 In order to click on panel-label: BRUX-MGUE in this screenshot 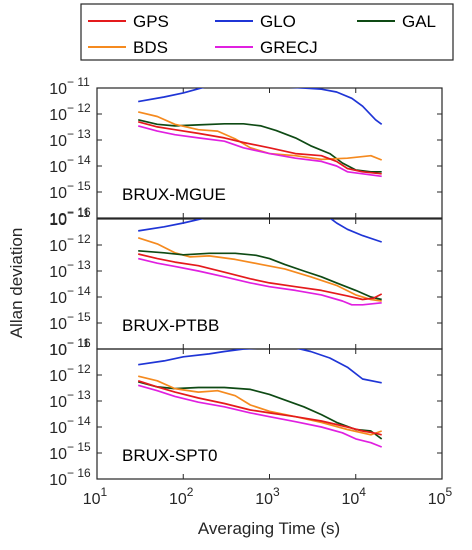, I will do `click(174, 194)`.